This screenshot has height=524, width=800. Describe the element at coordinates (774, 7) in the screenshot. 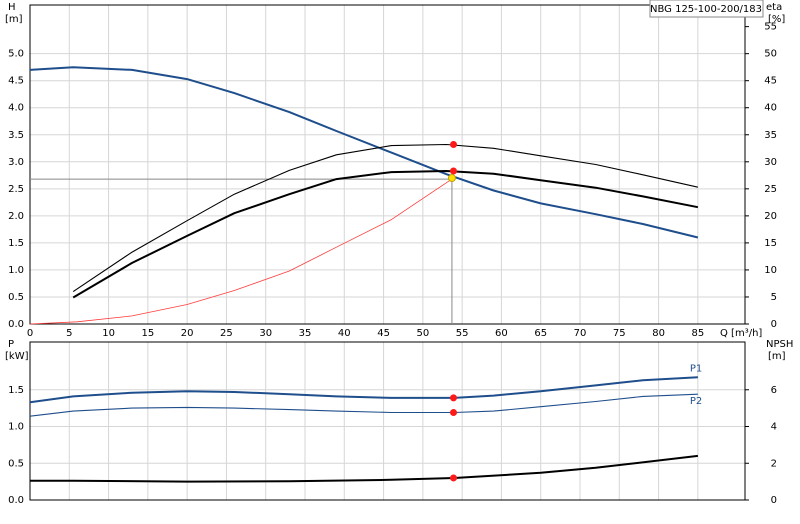

I see `y2-axis-label: eta` at that location.